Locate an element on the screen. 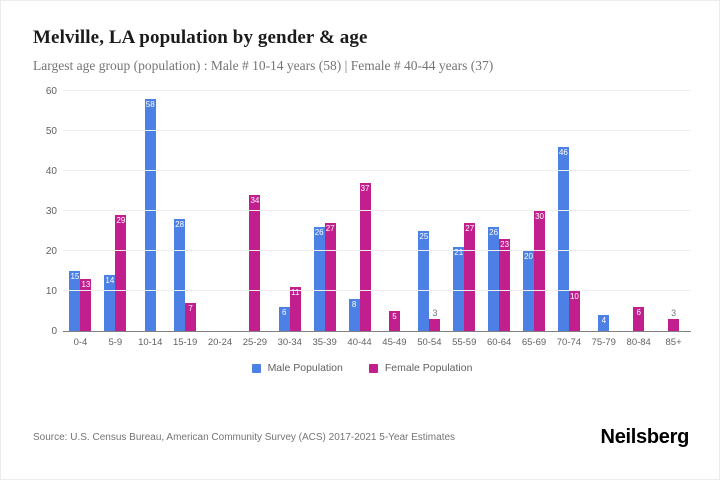  y-tick-label-30: 30 is located at coordinates (51, 211).